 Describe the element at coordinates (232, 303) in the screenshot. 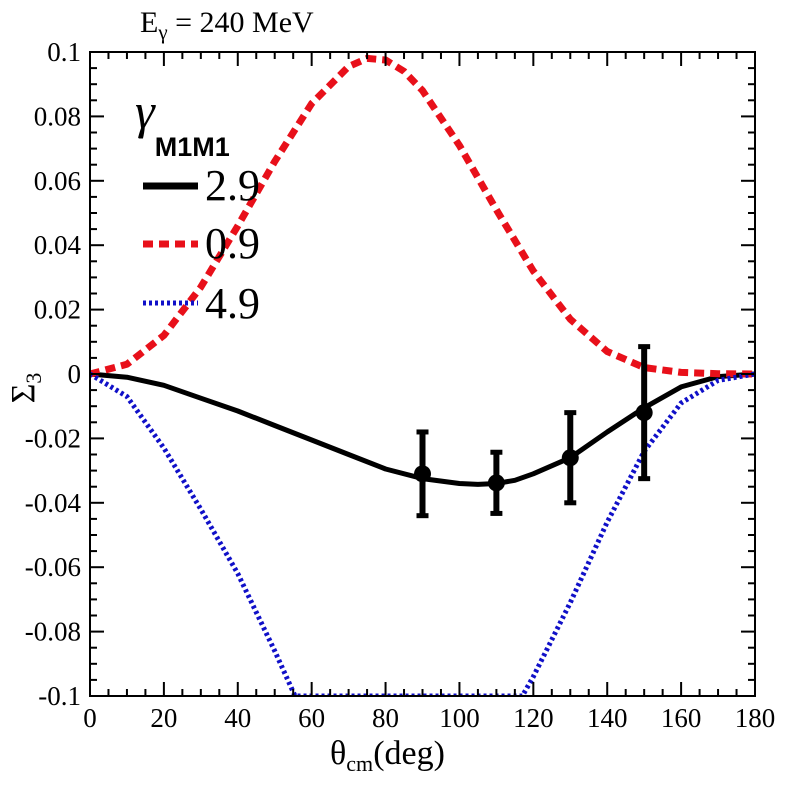

I see `legend-entry-3: 4.9` at that location.